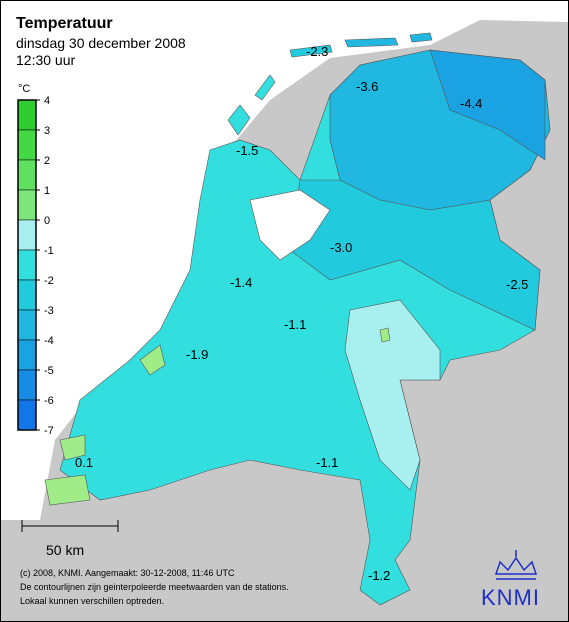  Describe the element at coordinates (24, 89) in the screenshot. I see `legend-unit: °C` at that location.